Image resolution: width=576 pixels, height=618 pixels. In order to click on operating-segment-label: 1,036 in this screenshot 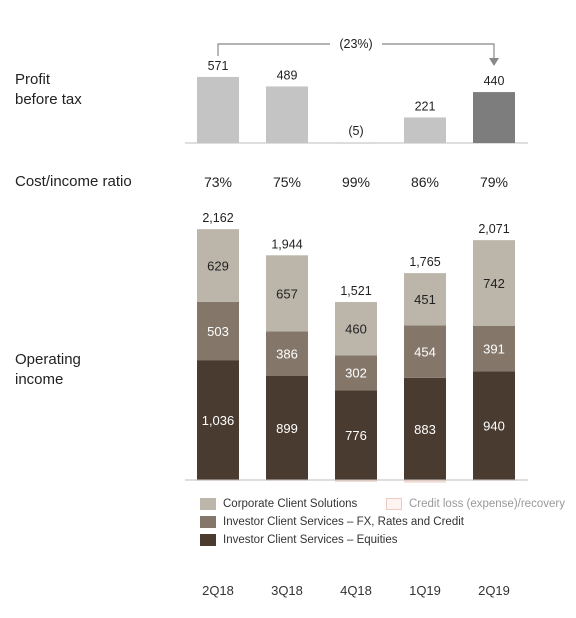, I will do `click(218, 420)`.